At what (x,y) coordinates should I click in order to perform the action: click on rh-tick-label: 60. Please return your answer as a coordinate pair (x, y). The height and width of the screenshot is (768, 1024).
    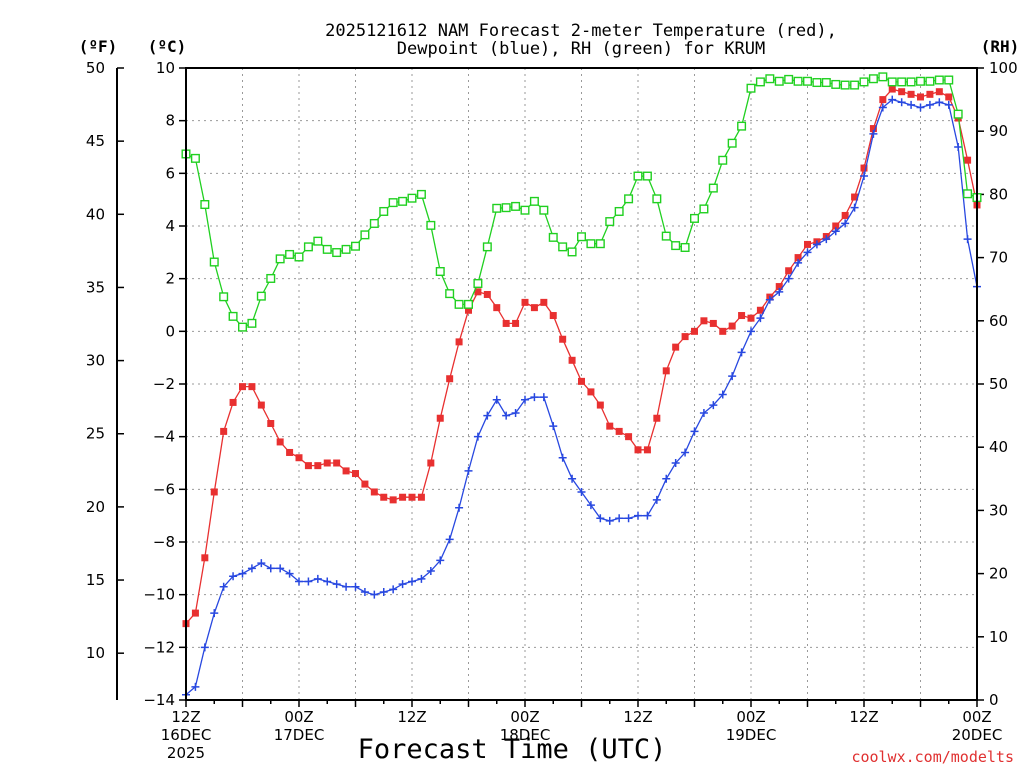
    Looking at the image, I should click on (998, 321).